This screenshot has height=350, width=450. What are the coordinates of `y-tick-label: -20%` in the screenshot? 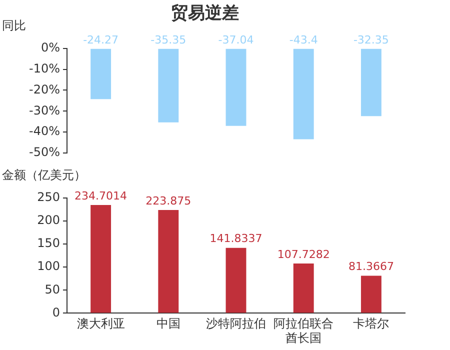 It's located at (44, 89).